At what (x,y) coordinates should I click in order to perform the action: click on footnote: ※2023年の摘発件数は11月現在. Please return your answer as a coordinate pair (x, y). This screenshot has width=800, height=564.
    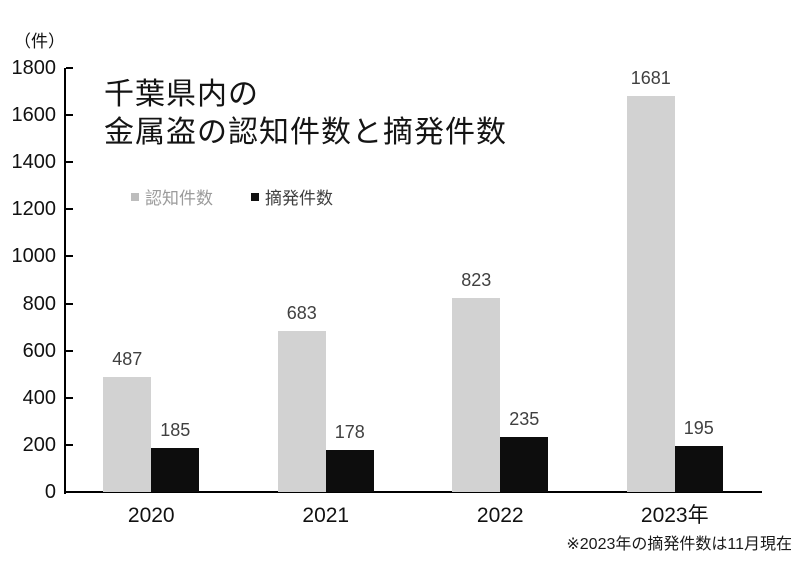
    Looking at the image, I should click on (679, 544).